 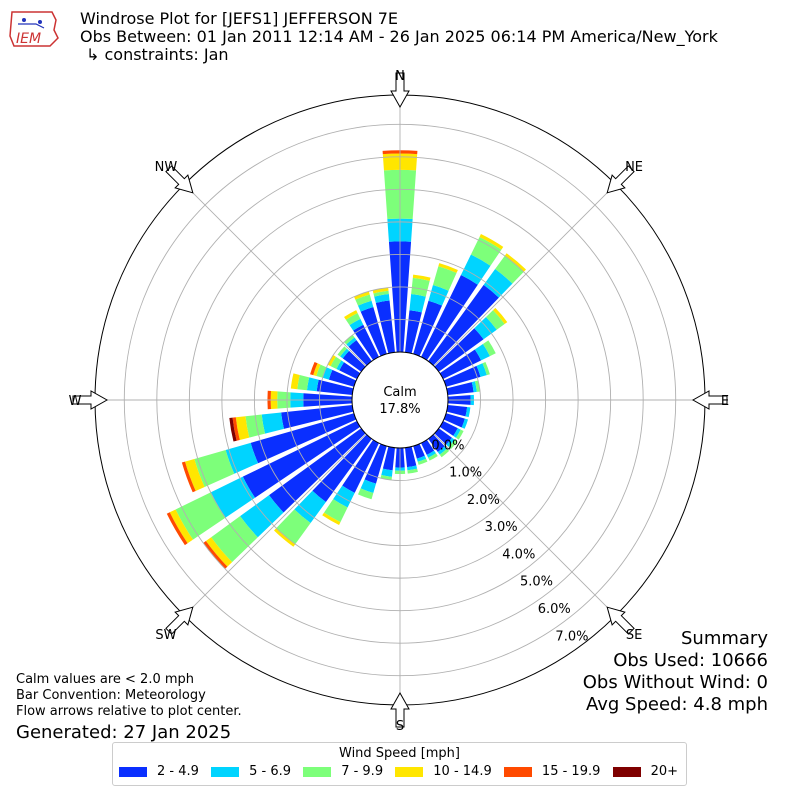 I want to click on legend-label: 7 - 9.9, so click(x=362, y=771).